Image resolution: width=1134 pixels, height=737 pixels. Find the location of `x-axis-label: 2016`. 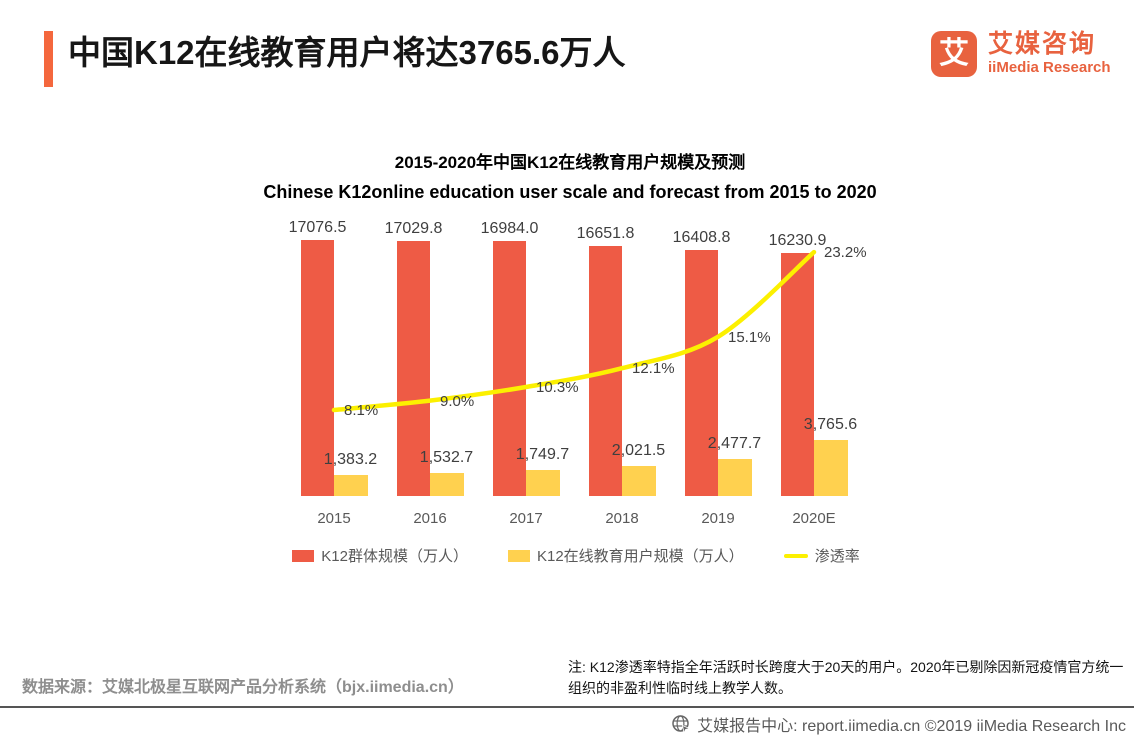

x-axis-label: 2016 is located at coordinates (430, 518).